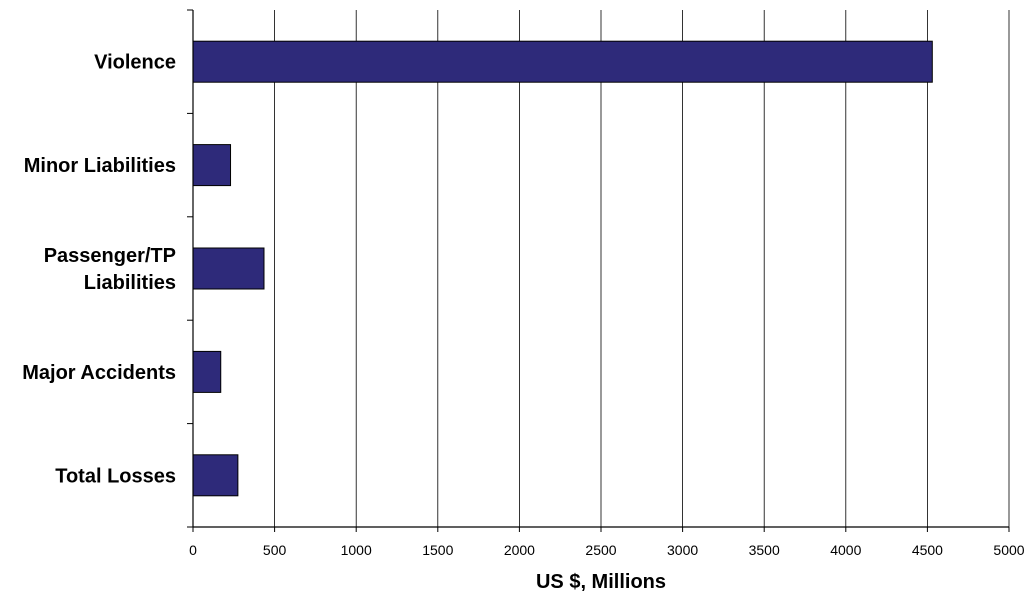 The width and height of the screenshot is (1031, 591). Describe the element at coordinates (519, 550) in the screenshot. I see `x-tick-label: 2000` at that location.